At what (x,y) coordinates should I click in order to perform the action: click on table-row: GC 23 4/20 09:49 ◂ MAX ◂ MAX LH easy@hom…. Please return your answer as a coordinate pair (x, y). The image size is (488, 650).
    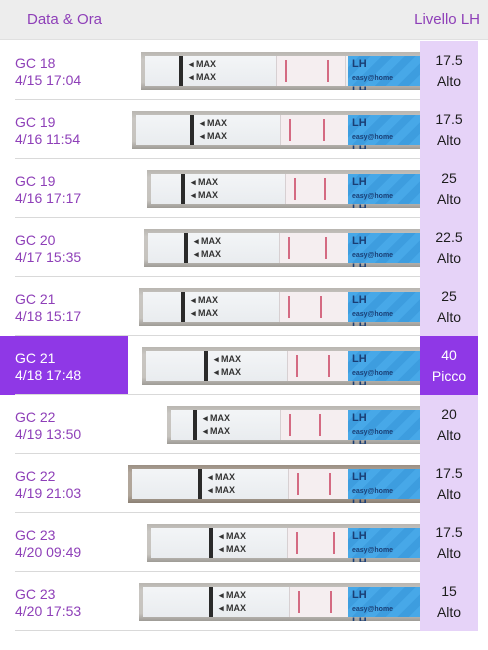
    Looking at the image, I should click on (244, 542).